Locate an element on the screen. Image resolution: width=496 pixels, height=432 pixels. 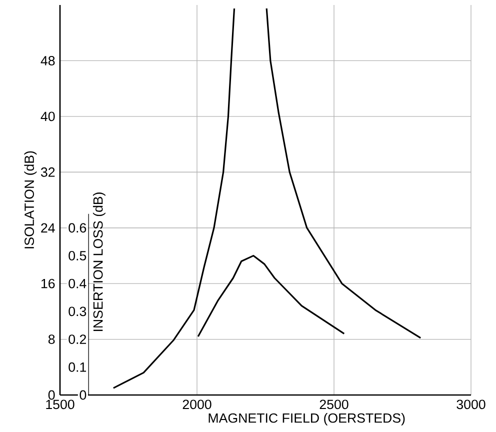
y-tick-label: 24 is located at coordinates (48, 228).